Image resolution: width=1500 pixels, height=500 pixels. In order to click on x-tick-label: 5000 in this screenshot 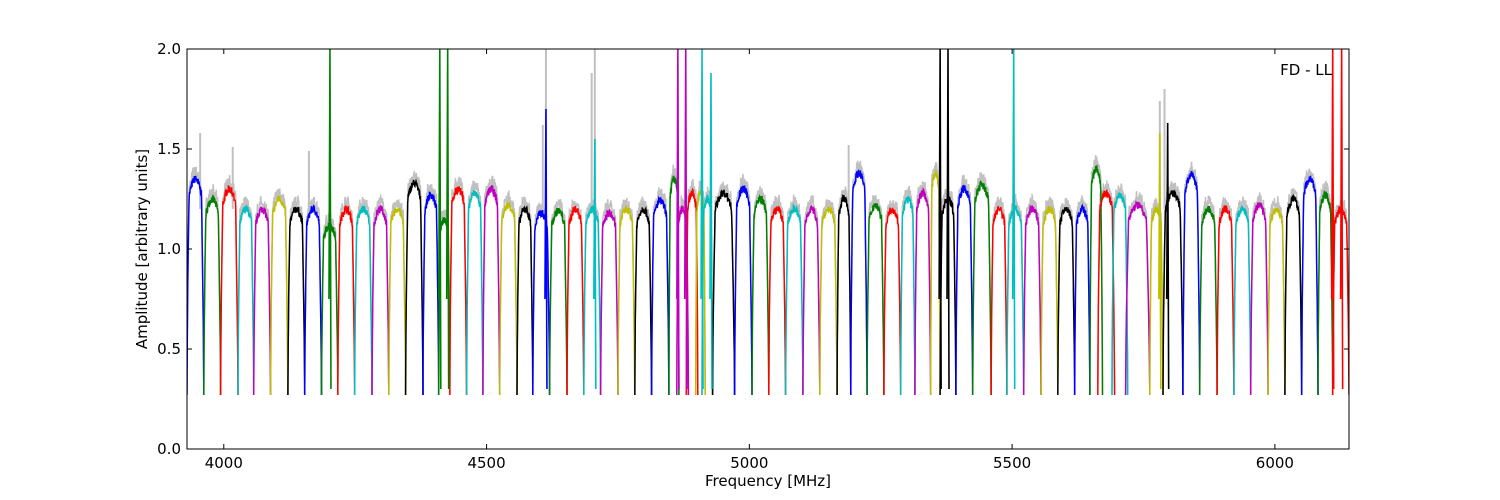, I will do `click(749, 463)`.